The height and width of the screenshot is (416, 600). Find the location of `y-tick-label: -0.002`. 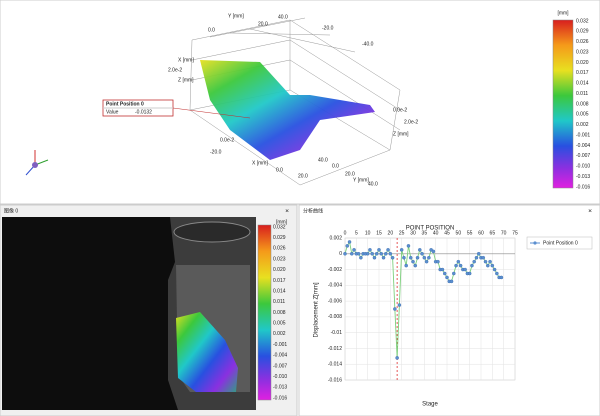

y-tick-label: -0.002 is located at coordinates (335, 270).